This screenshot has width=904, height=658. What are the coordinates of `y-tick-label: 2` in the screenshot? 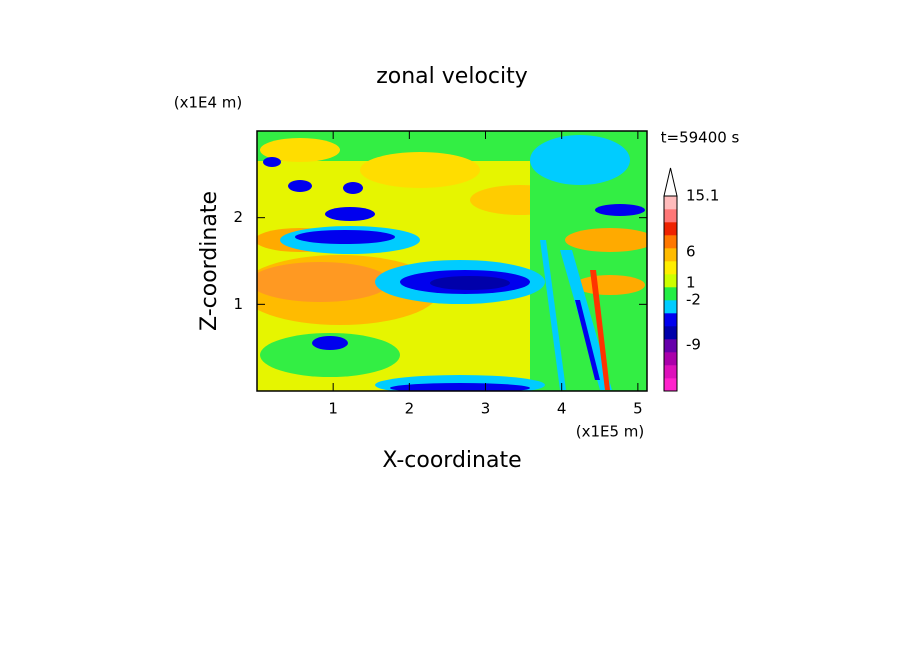 It's located at (238, 217).